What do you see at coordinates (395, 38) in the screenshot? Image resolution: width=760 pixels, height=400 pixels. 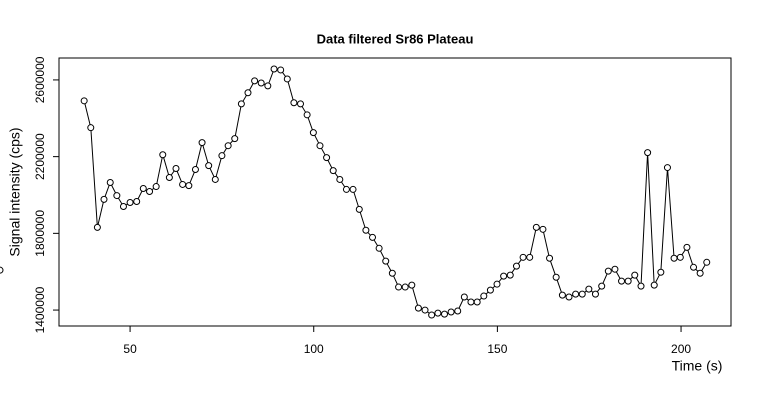 I see `chart-title: Data filtered Sr86 Plateau` at bounding box center [395, 38].